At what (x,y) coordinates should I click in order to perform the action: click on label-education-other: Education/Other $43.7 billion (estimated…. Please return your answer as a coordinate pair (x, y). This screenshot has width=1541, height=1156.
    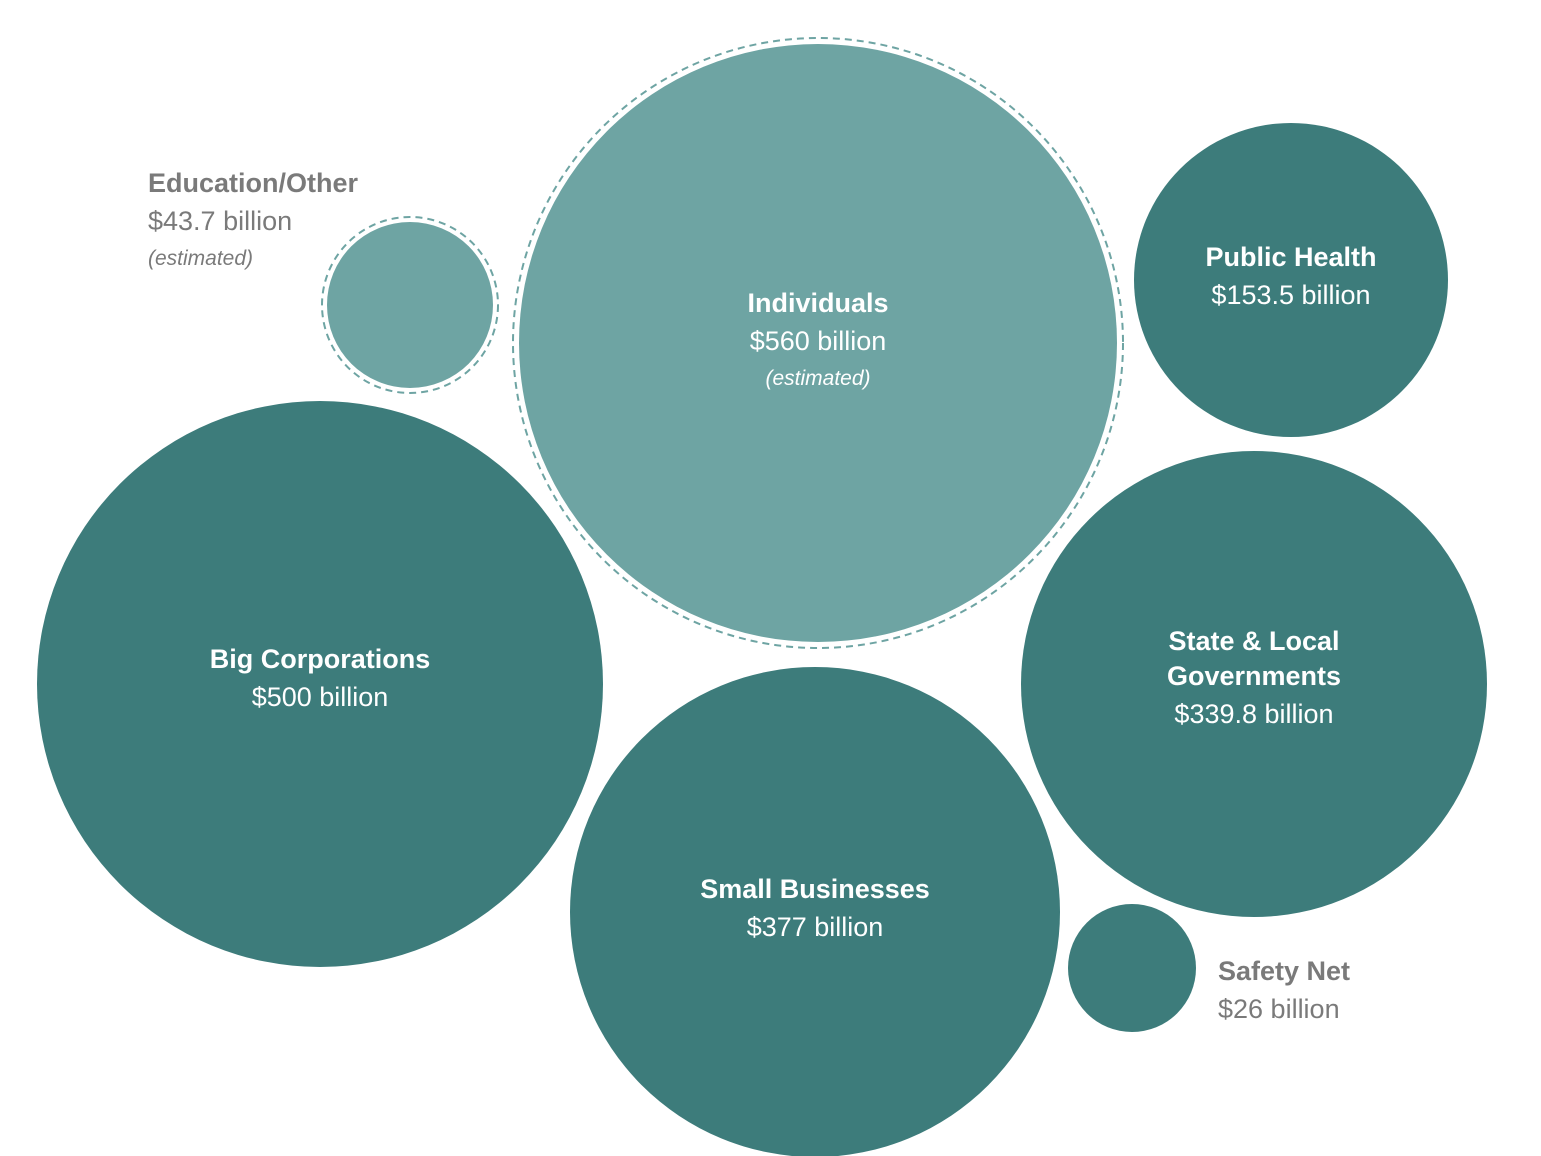
    Looking at the image, I should click on (298, 219).